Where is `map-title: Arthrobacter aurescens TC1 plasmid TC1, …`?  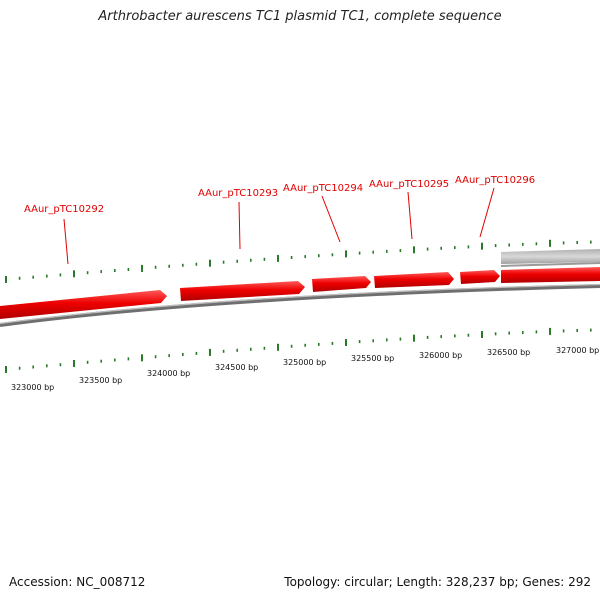 map-title: Arthrobacter aurescens TC1 plasmid TC1, … is located at coordinates (300, 16).